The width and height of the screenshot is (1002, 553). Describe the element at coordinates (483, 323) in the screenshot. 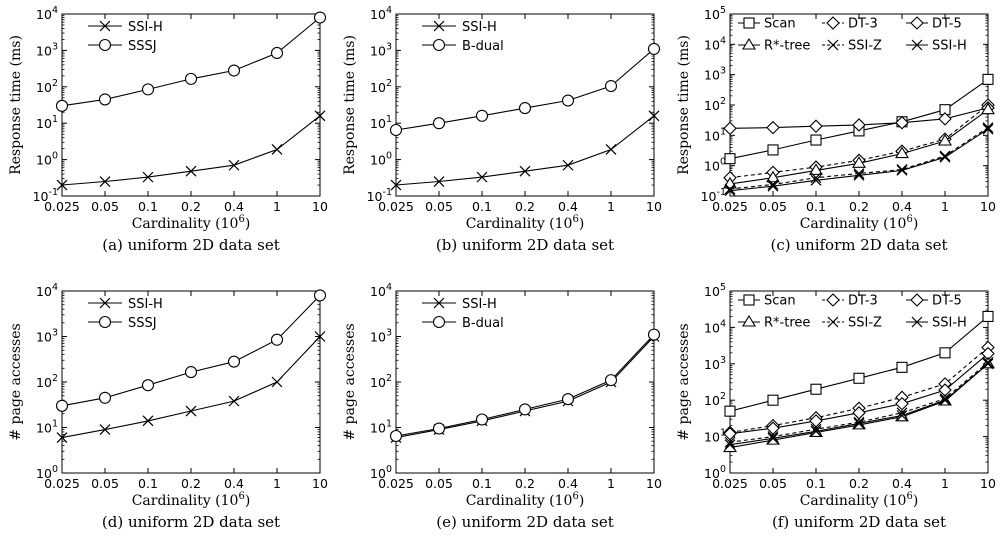

I see `legend-label: B-dual` at that location.